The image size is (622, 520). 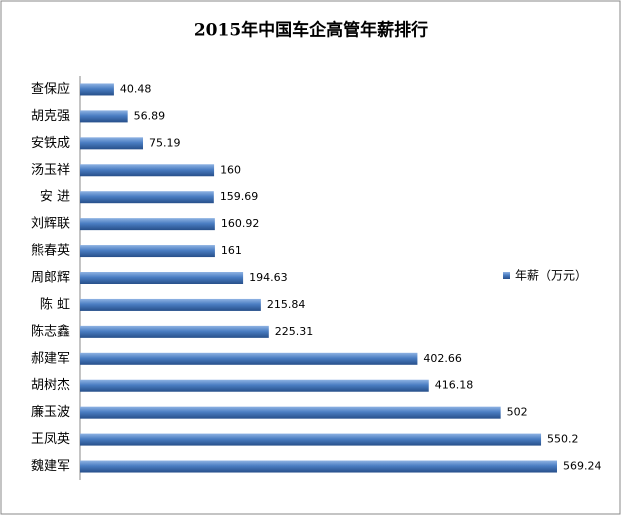 I want to click on data-label: 569.24, so click(x=582, y=466).